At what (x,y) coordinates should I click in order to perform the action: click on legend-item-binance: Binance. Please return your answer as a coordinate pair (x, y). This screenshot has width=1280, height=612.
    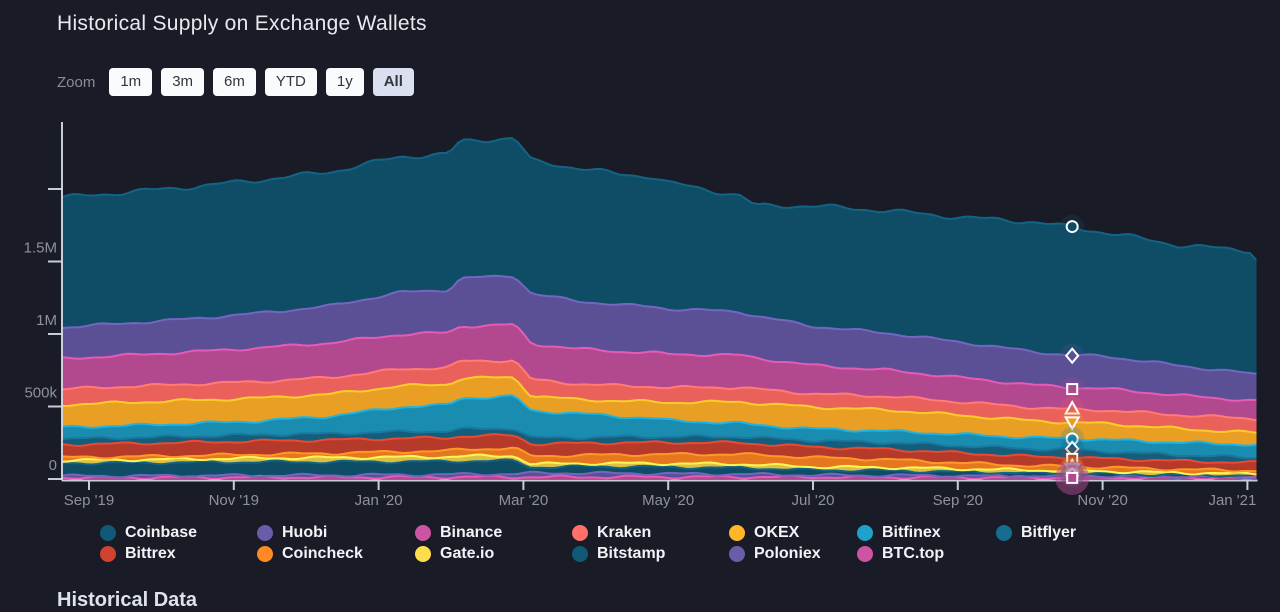
    Looking at the image, I should click on (458, 533).